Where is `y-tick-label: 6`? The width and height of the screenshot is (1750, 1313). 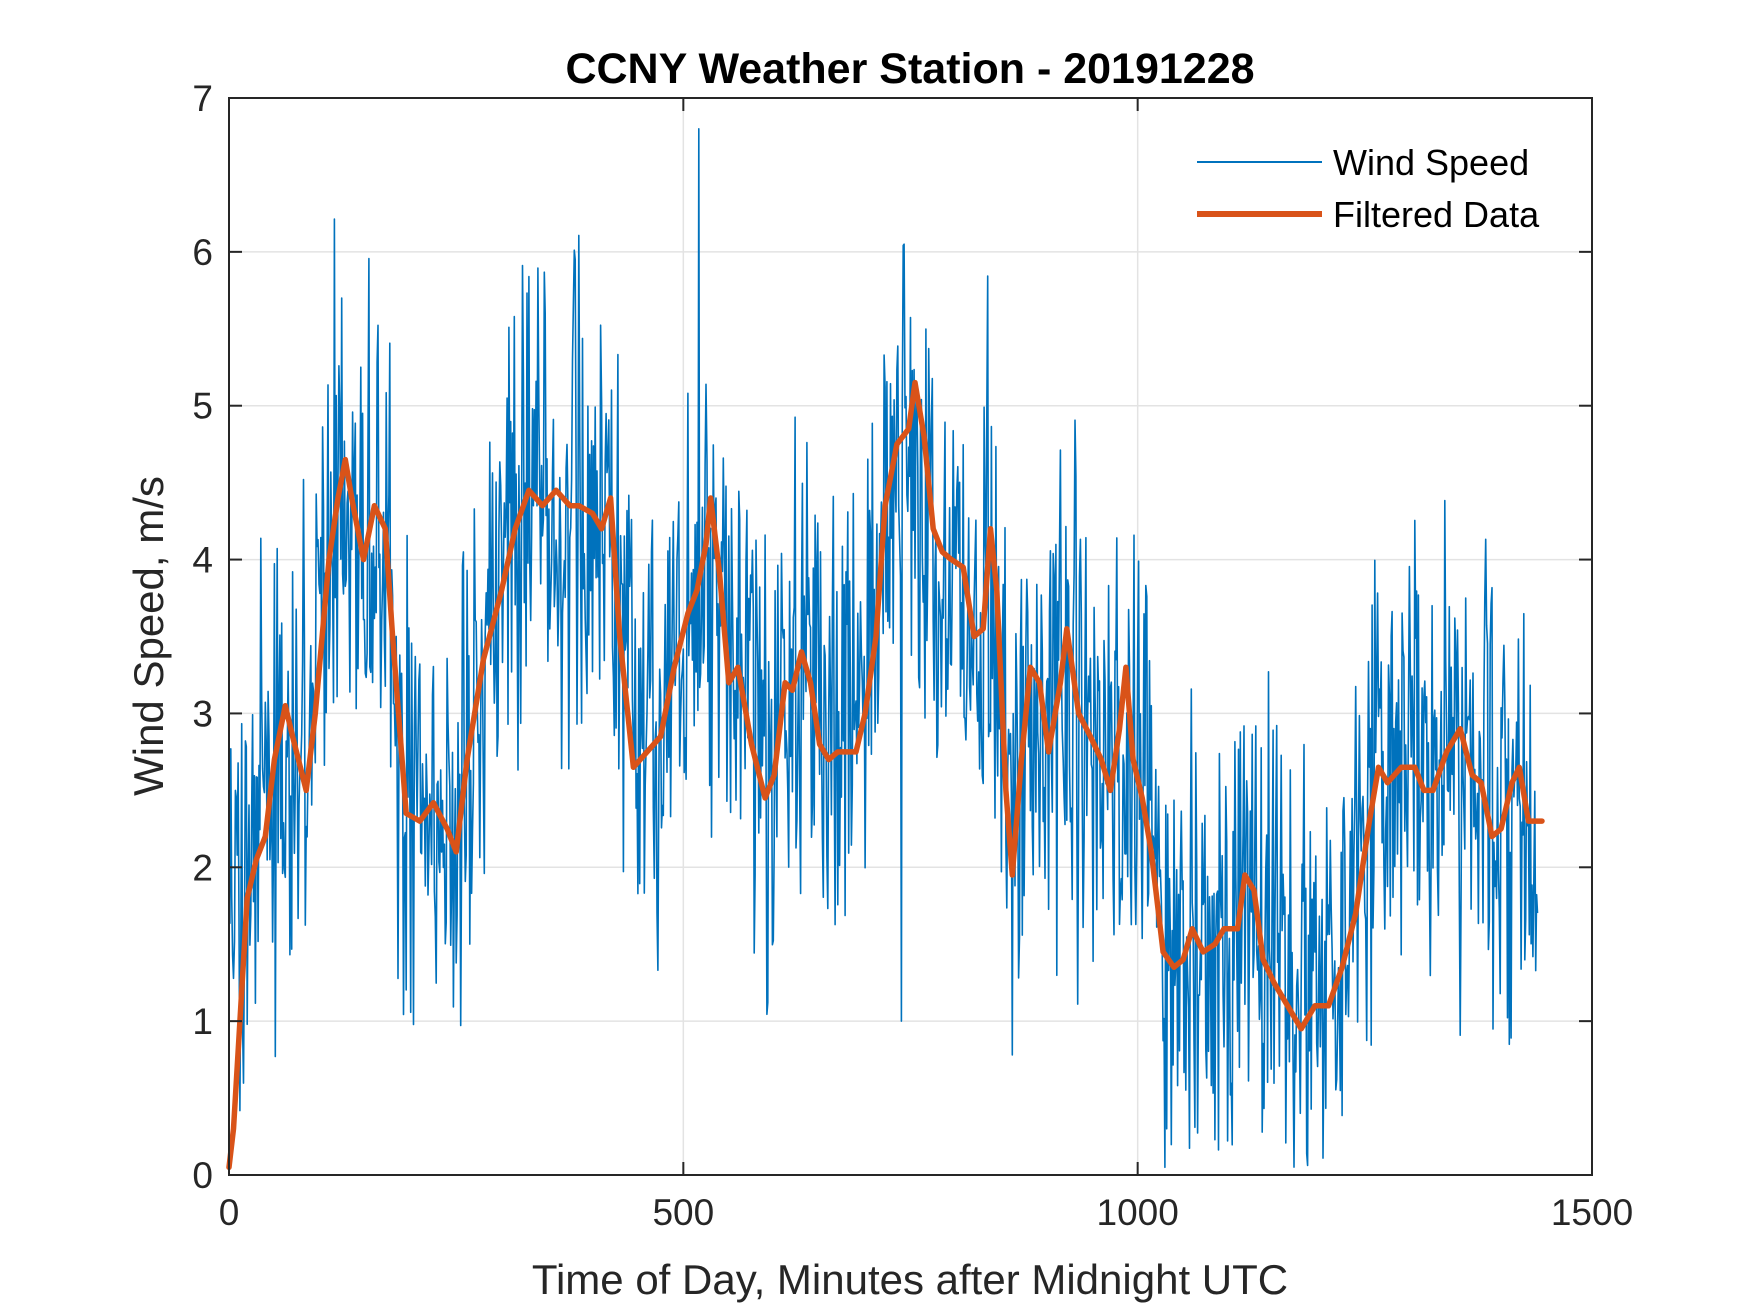 y-tick-label: 6 is located at coordinates (202, 252).